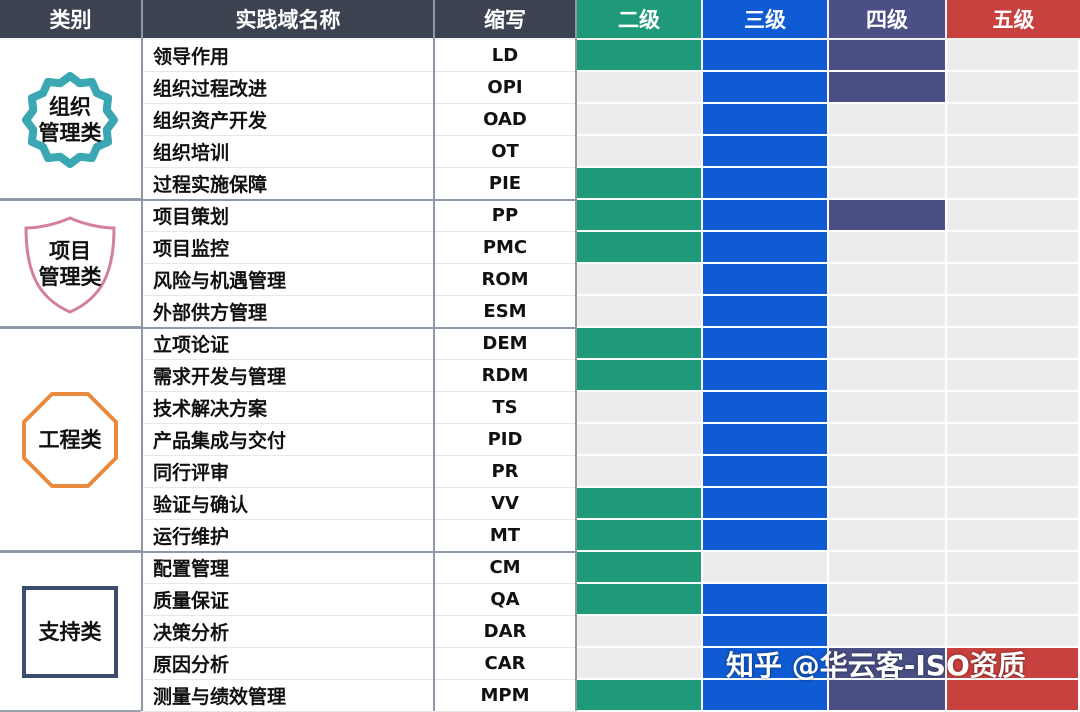 This screenshot has height=712, width=1080. I want to click on practice-name: 外部供方管理, so click(288, 312).